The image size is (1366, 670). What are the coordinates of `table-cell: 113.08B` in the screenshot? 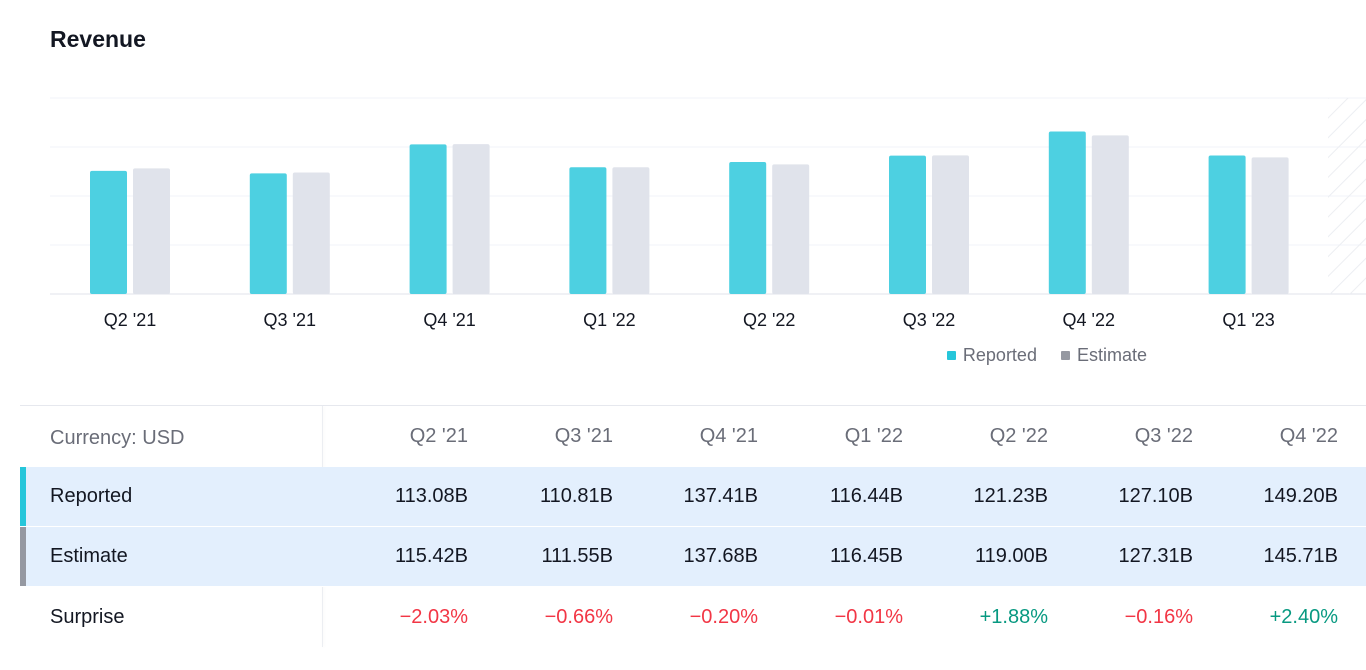 It's located at (431, 496).